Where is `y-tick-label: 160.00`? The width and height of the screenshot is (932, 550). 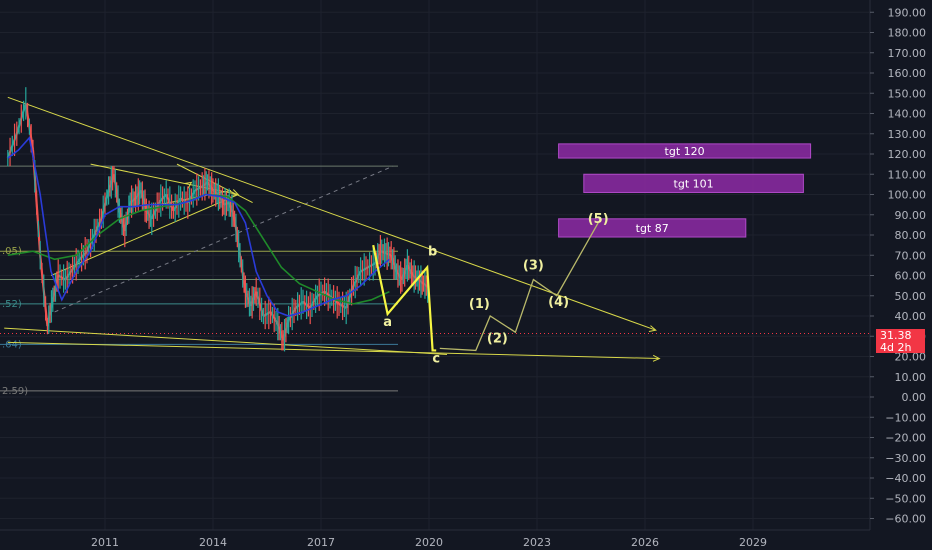
y-tick-label: 160.00 is located at coordinates (907, 73).